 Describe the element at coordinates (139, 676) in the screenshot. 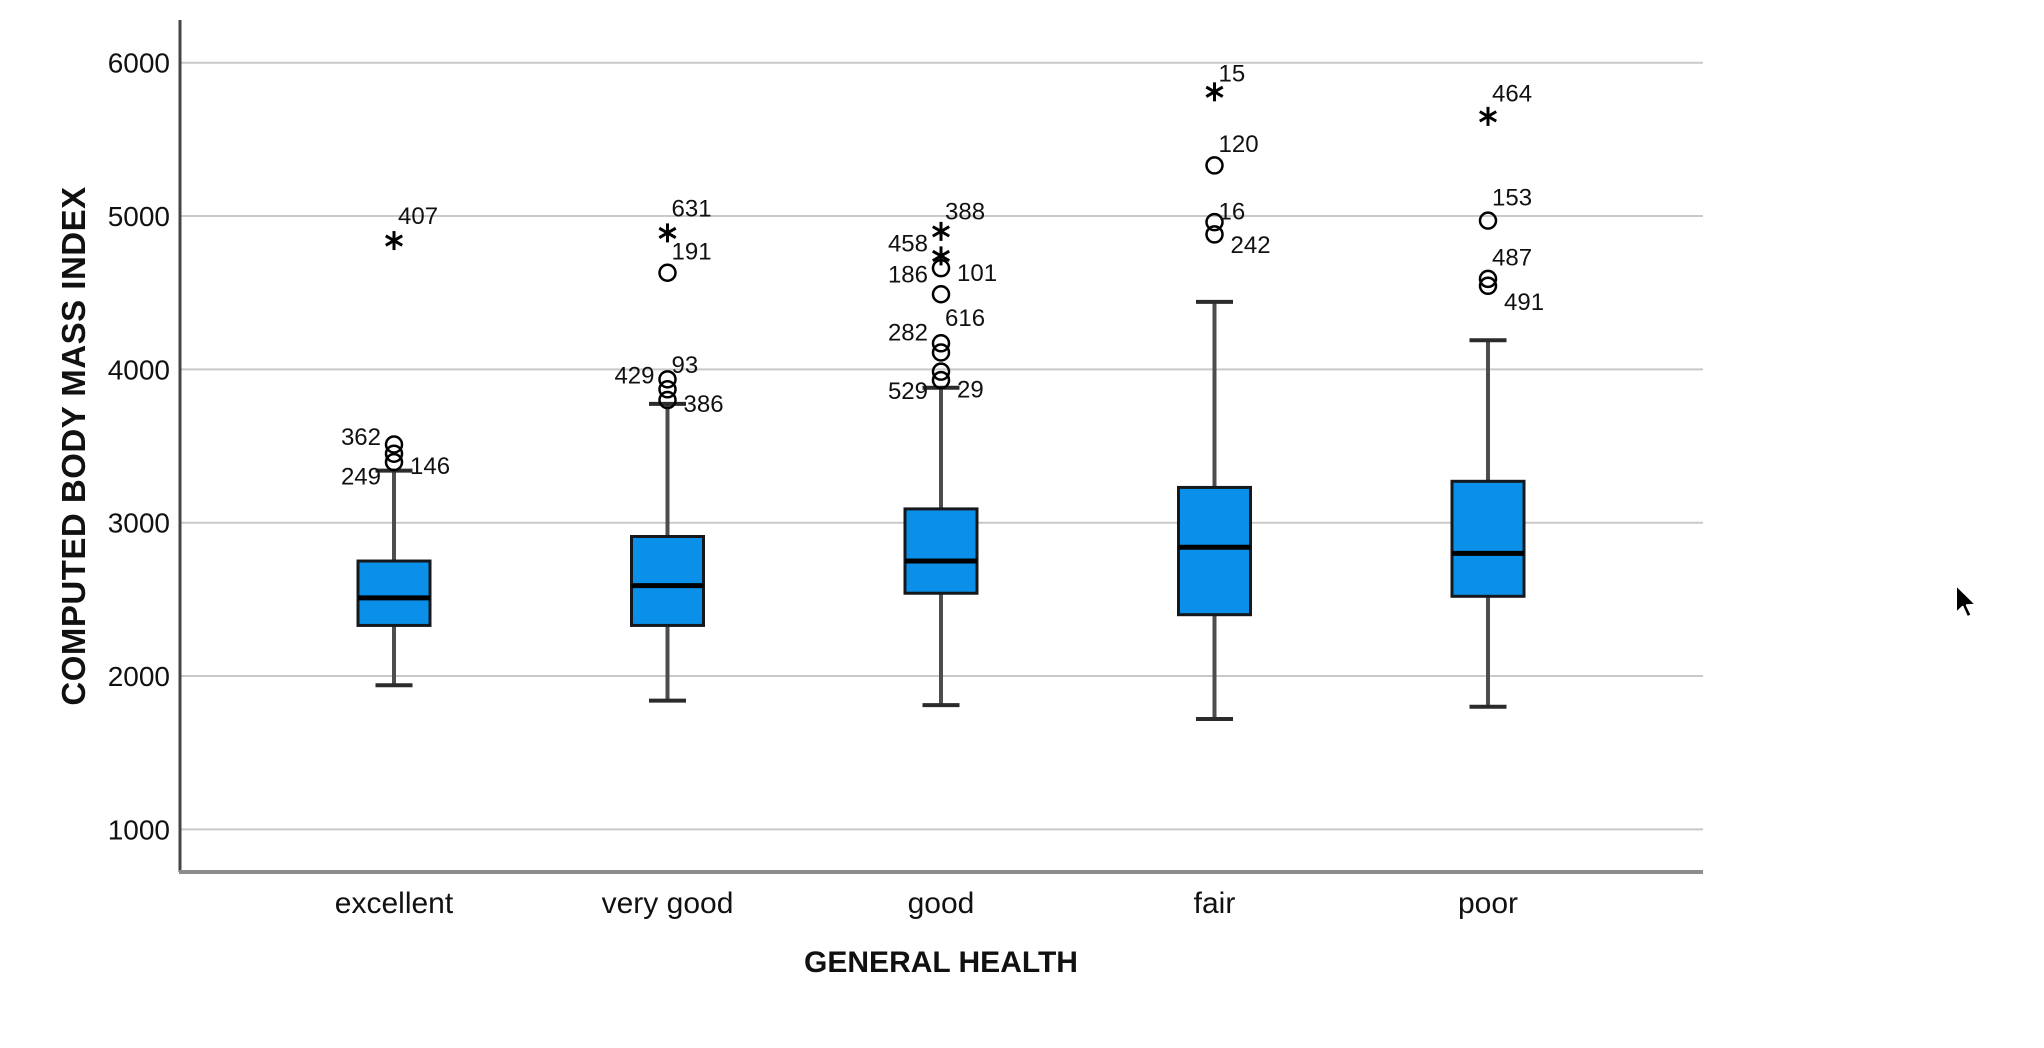

I see `y-tick-label: 2000` at that location.